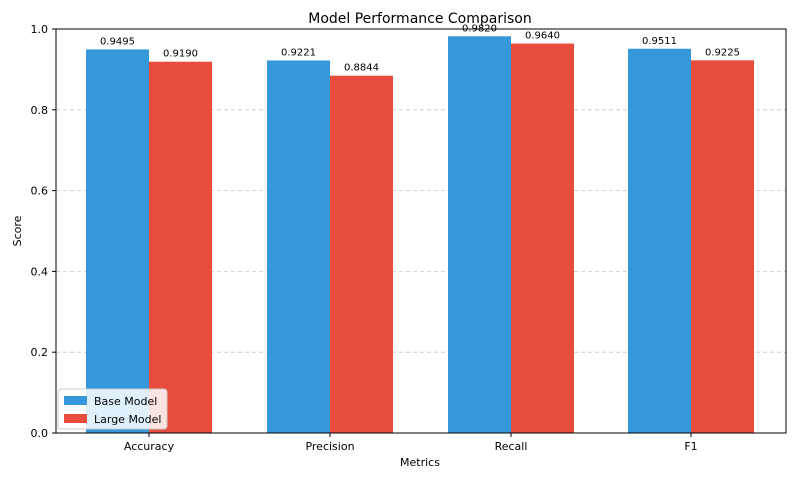 The height and width of the screenshot is (480, 800). What do you see at coordinates (40, 29) in the screenshot?
I see `y-tick-label: 1.0` at bounding box center [40, 29].